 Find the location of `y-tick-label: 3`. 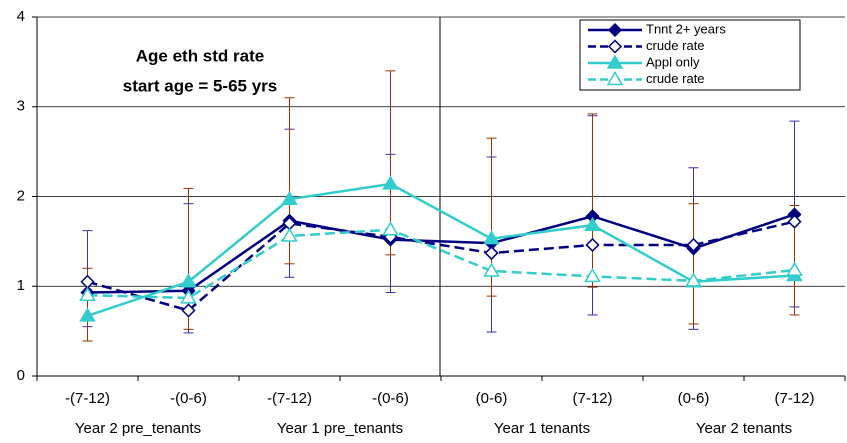

y-tick-label: 3 is located at coordinates (21, 106).